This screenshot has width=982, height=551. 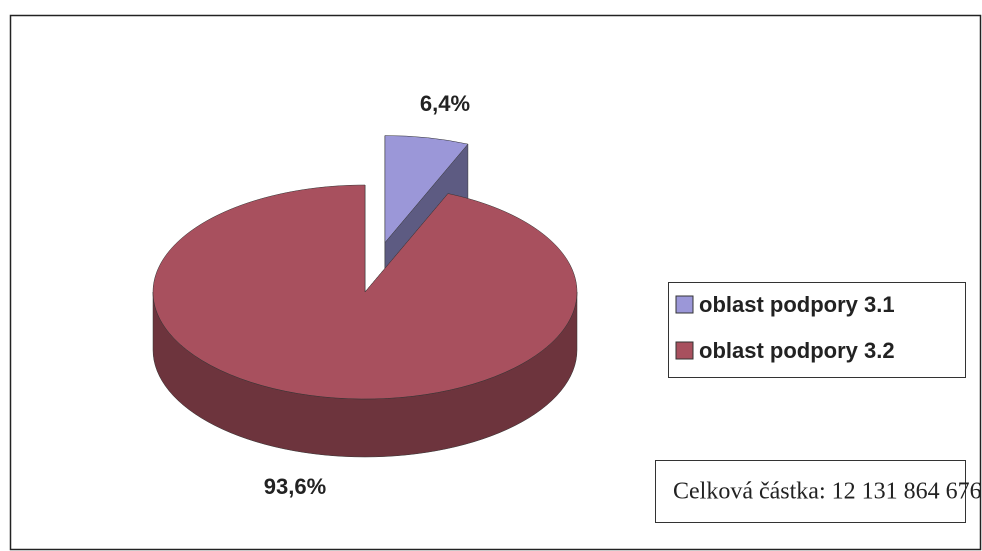 I want to click on data-label: 6,4%, so click(x=445, y=103).